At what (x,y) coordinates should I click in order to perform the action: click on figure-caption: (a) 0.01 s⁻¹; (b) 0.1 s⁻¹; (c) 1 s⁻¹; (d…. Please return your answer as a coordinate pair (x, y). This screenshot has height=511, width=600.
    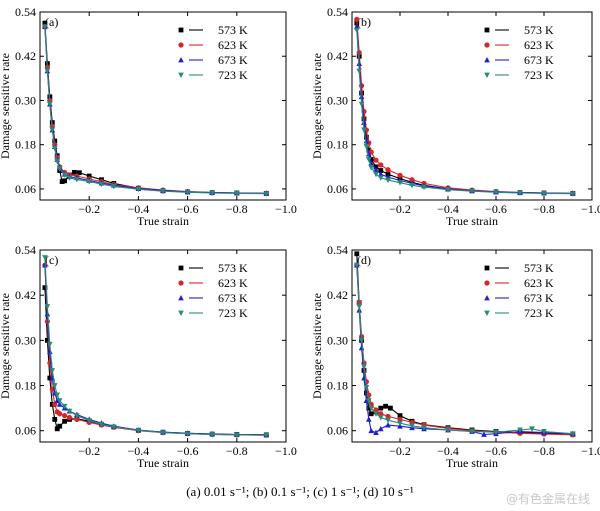
    Looking at the image, I should click on (300, 491).